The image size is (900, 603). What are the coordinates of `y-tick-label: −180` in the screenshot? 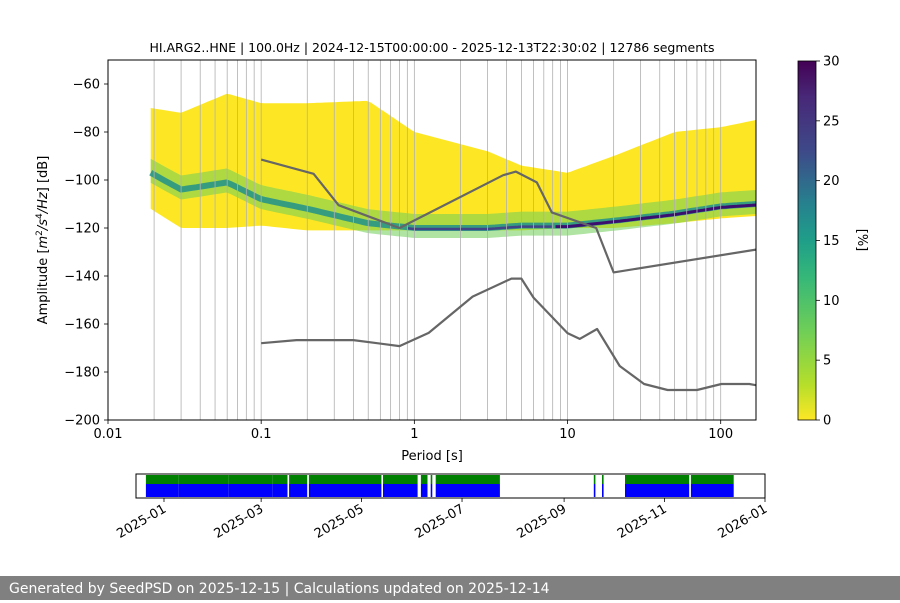 It's located at (82, 373).